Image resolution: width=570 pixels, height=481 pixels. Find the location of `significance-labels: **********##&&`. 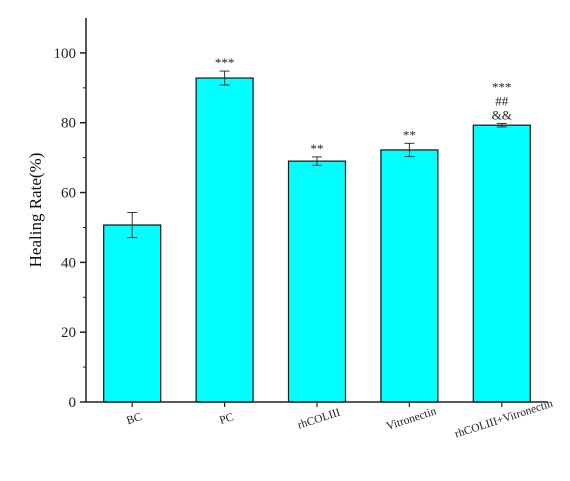

significance-labels: **********##&& is located at coordinates (363, 105).